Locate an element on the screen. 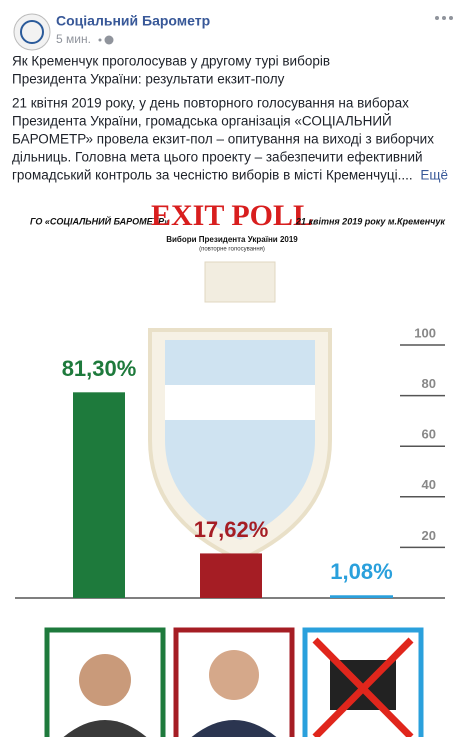 Image resolution: width=463 pixels, height=737 pixels. time: 5 мин. is located at coordinates (73, 39).